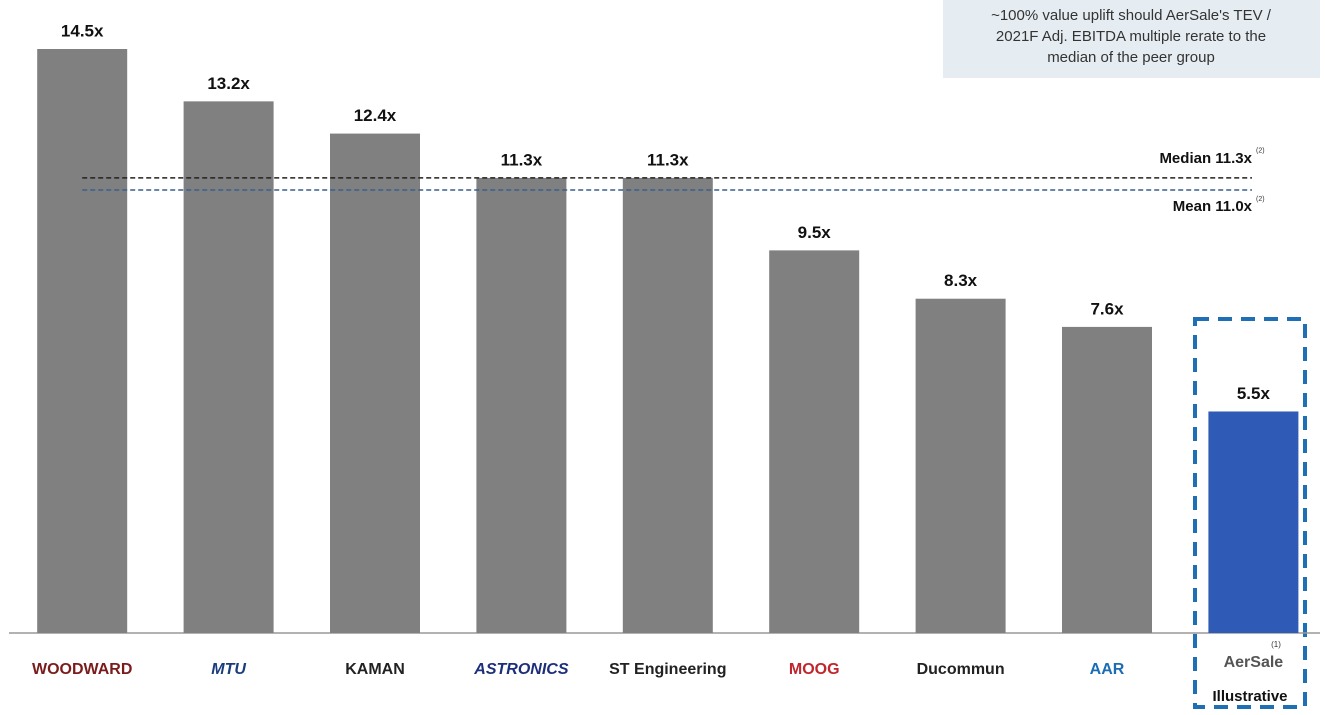 The width and height of the screenshot is (1325, 715). I want to click on category-label: MOOG, so click(814, 669).